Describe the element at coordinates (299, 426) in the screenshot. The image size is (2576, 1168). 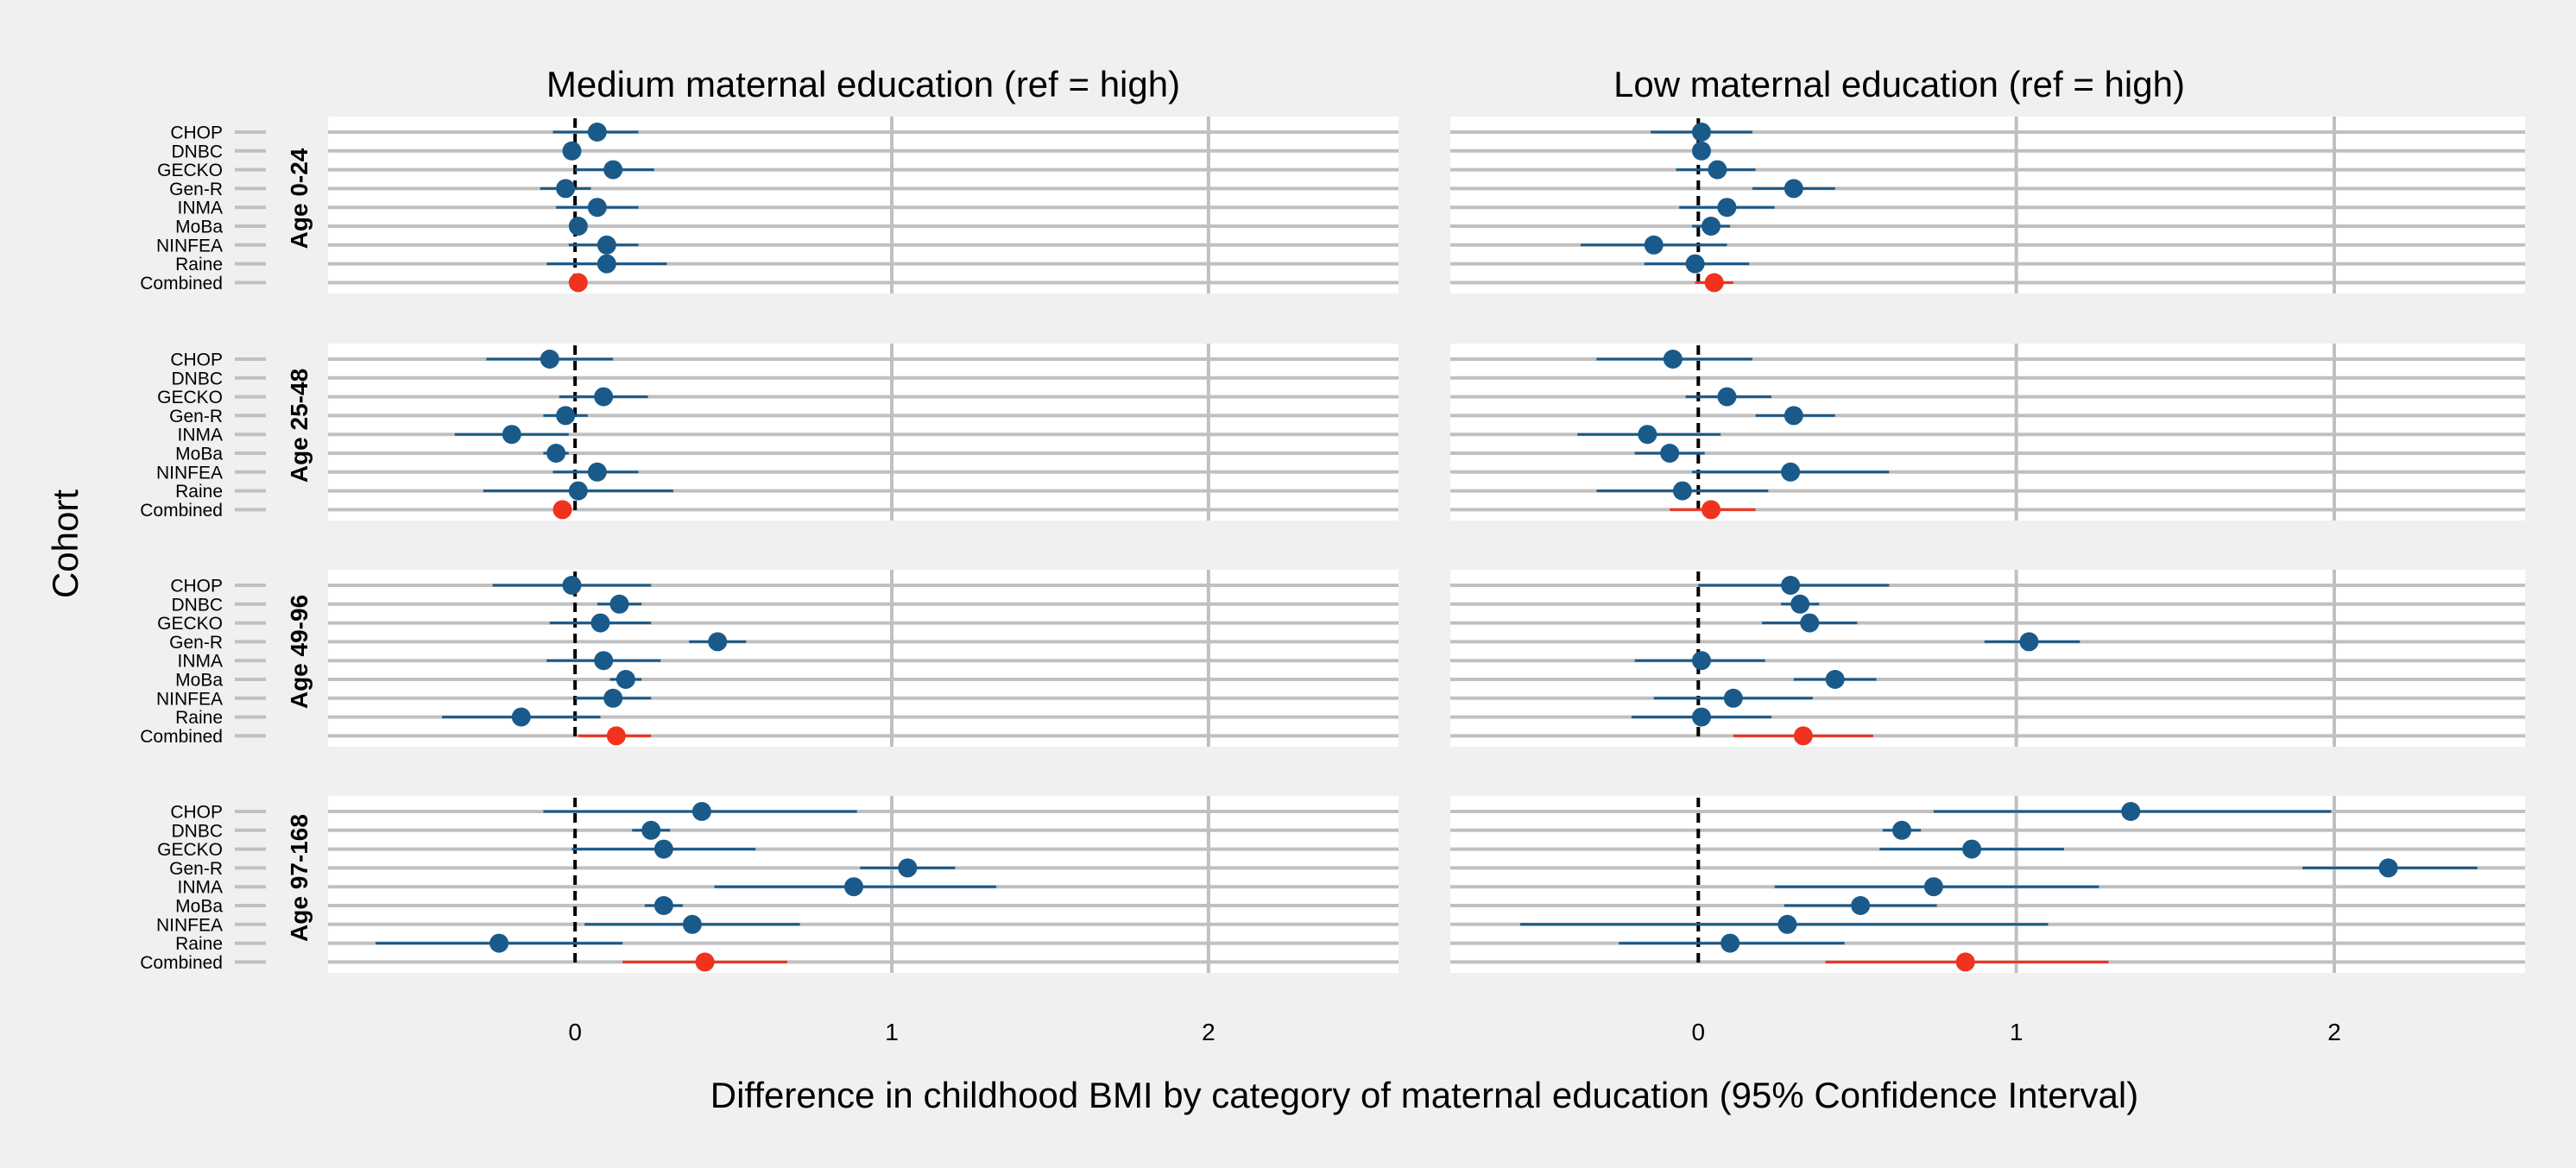
I see `age-strip-label: Age 25-48` at that location.